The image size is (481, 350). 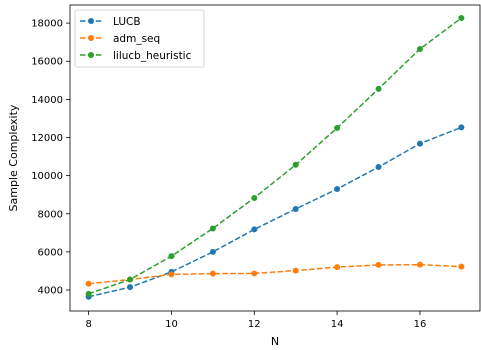 I want to click on legend-label: adm_seq, so click(x=136, y=39).